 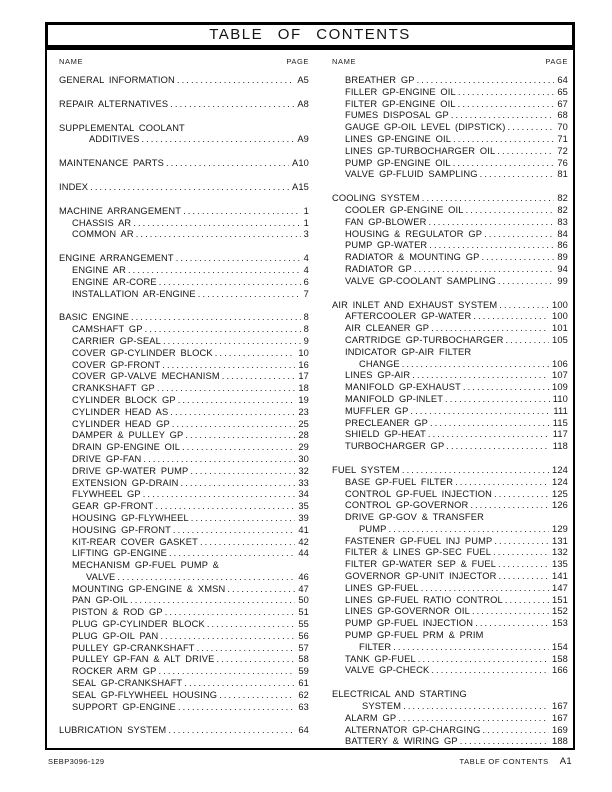 What do you see at coordinates (184, 613) in the screenshot?
I see `toc-entry: PISTON & ROD GP 51` at bounding box center [184, 613].